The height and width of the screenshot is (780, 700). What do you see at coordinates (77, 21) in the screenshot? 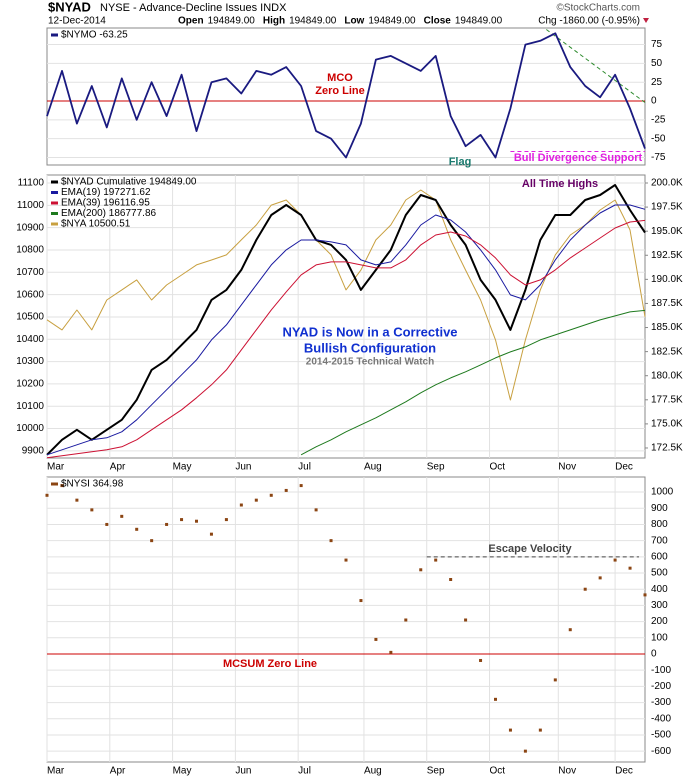
I see `date: 12-Dec-2014` at bounding box center [77, 21].